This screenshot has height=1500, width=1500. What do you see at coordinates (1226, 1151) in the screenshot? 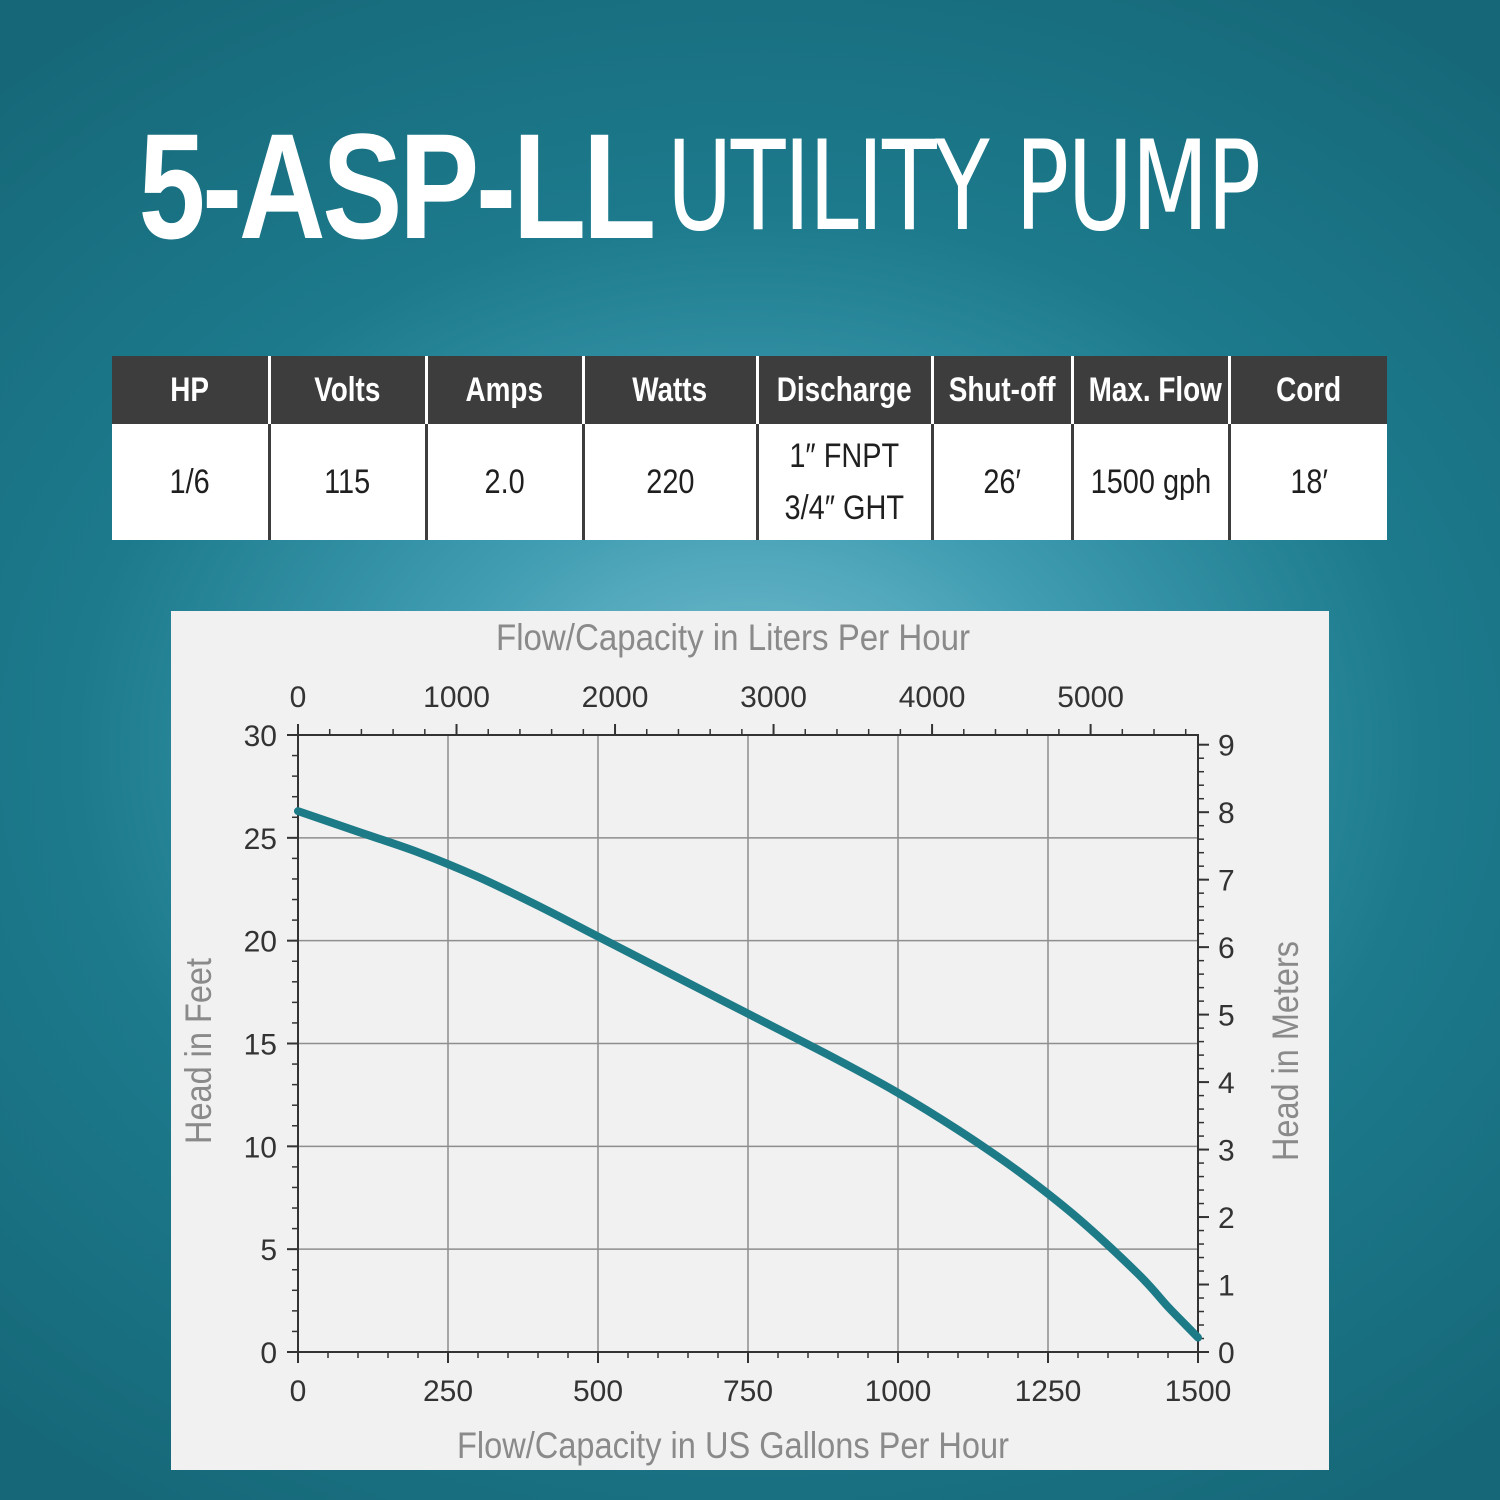
I see `right-tick-label: 3` at bounding box center [1226, 1151].